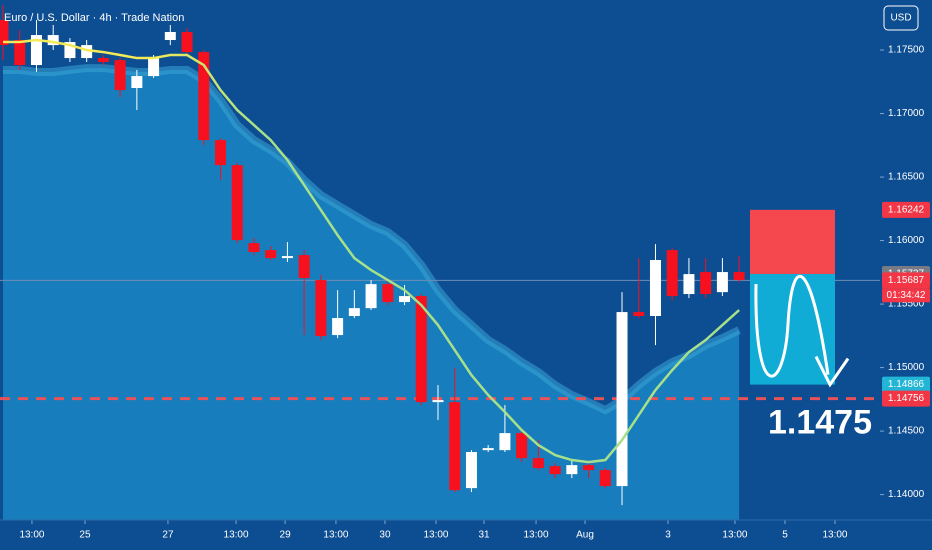  What do you see at coordinates (906, 304) in the screenshot?
I see `y-tick-label: 1.15500` at bounding box center [906, 304].